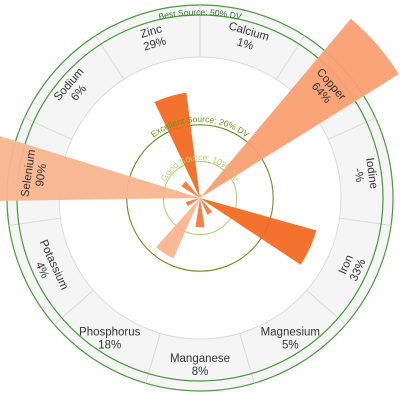  What do you see at coordinates (358, 175) in the screenshot?
I see `value-label: -%` at bounding box center [358, 175].